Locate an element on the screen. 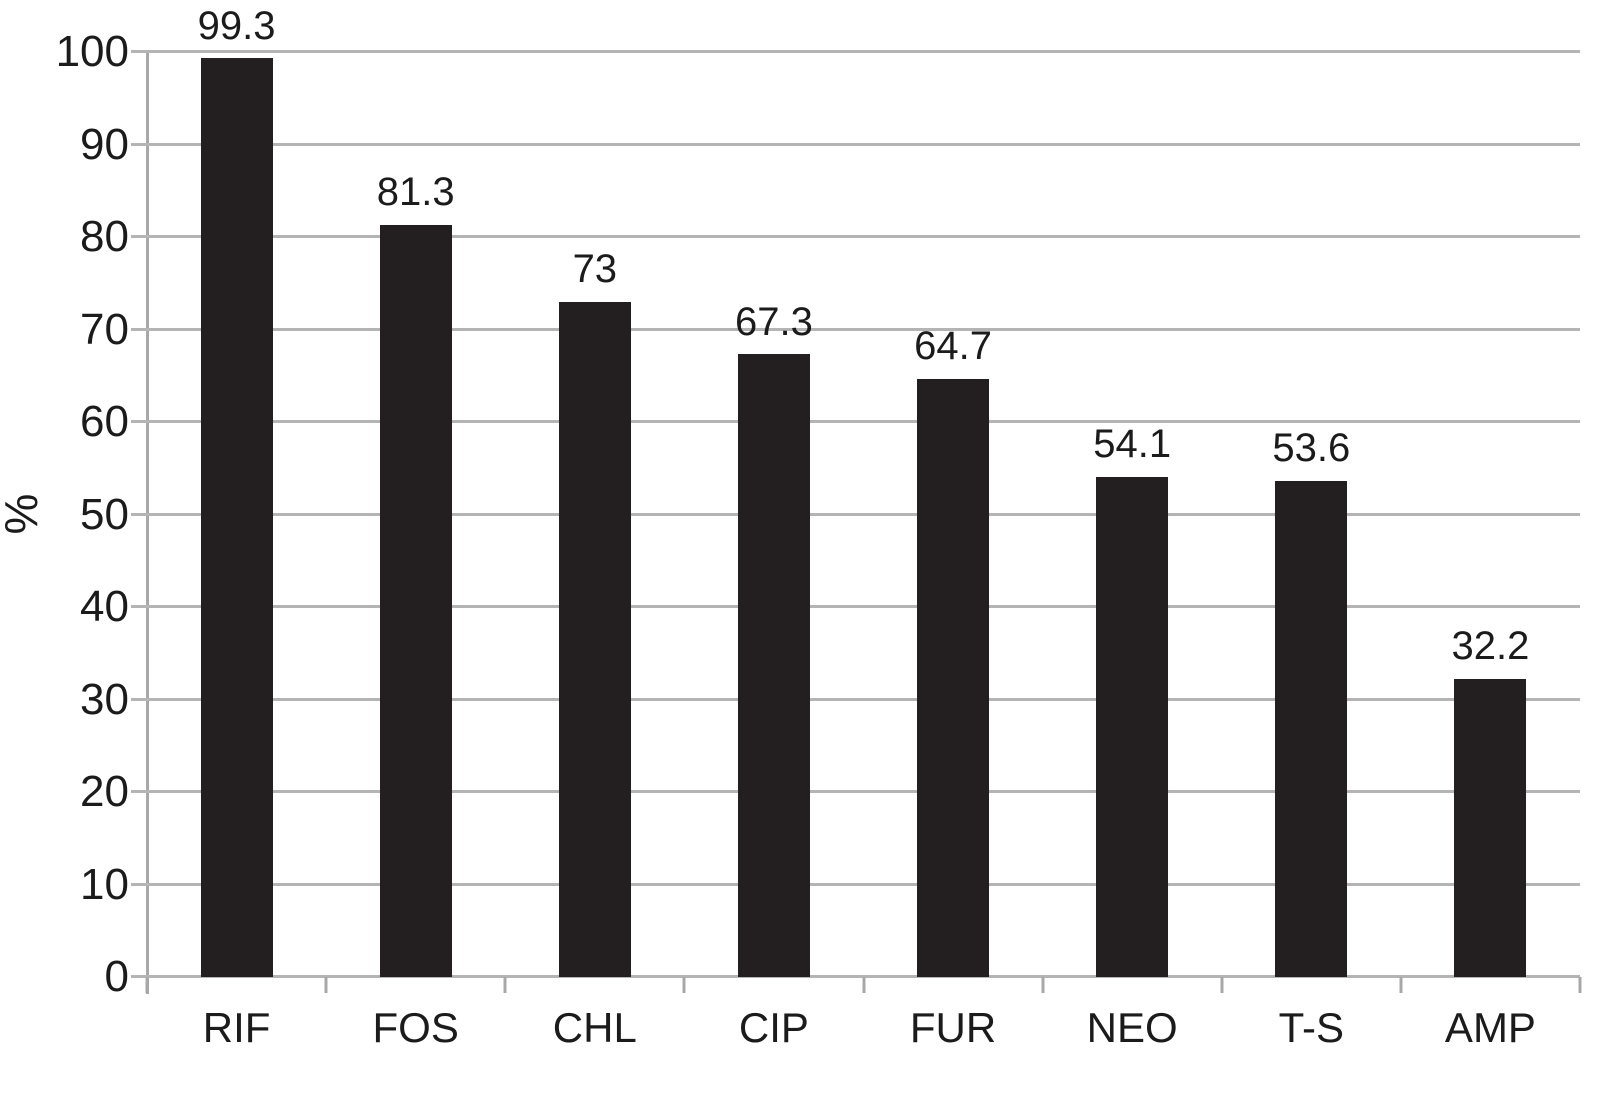  x-category-label: FOS is located at coordinates (415, 1027).